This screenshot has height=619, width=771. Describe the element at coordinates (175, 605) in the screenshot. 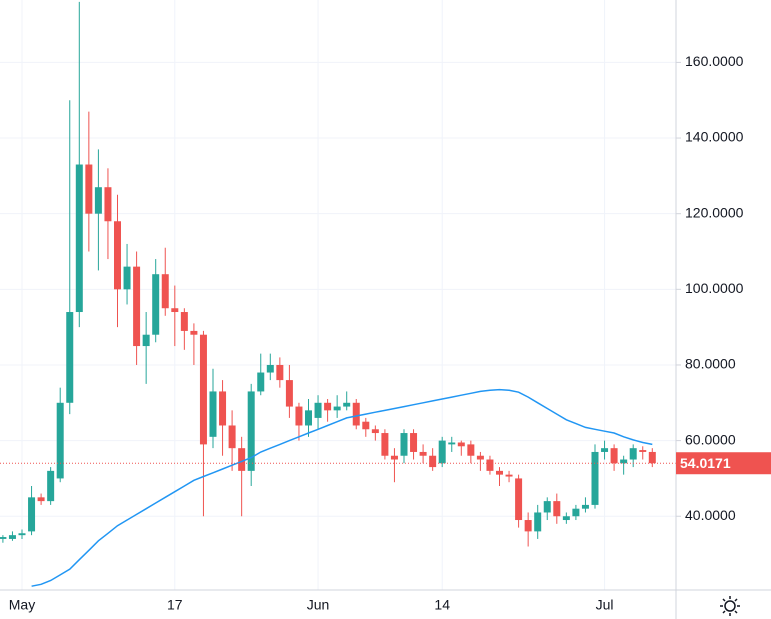

I see `x-tick-label: 17` at that location.